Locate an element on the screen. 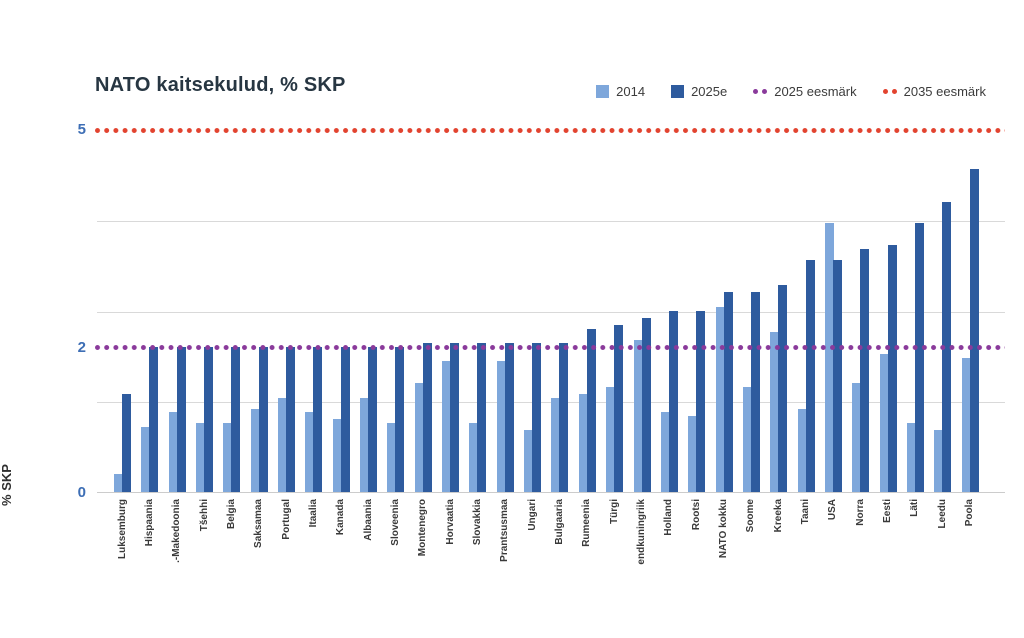  bar-group-sloveenia is located at coordinates (396, 311).